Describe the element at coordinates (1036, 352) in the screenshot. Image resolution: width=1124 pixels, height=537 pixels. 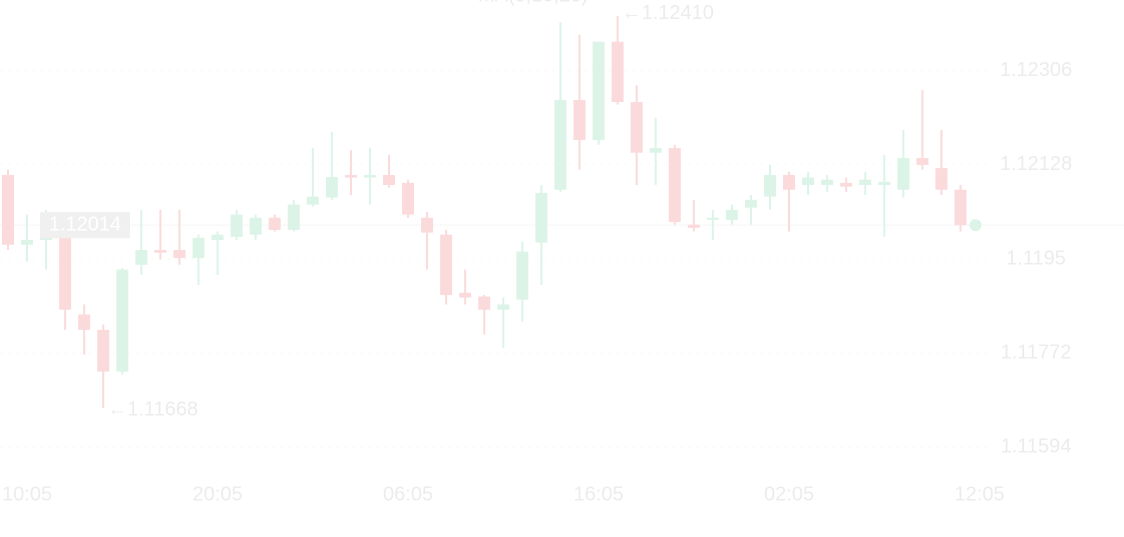
I see `y-tick-label: 1.11772` at that location.